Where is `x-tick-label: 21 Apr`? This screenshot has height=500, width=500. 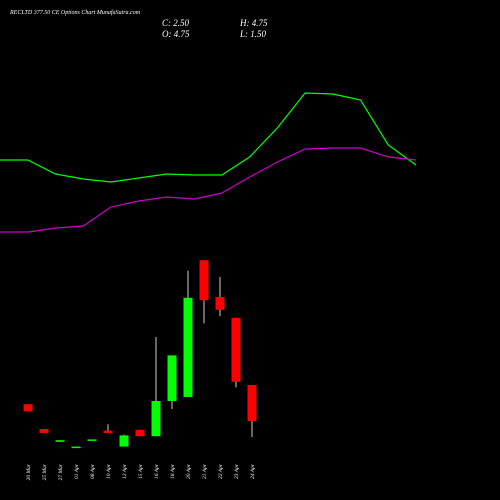 x-tick-label: 21 Apr is located at coordinates (205, 471).